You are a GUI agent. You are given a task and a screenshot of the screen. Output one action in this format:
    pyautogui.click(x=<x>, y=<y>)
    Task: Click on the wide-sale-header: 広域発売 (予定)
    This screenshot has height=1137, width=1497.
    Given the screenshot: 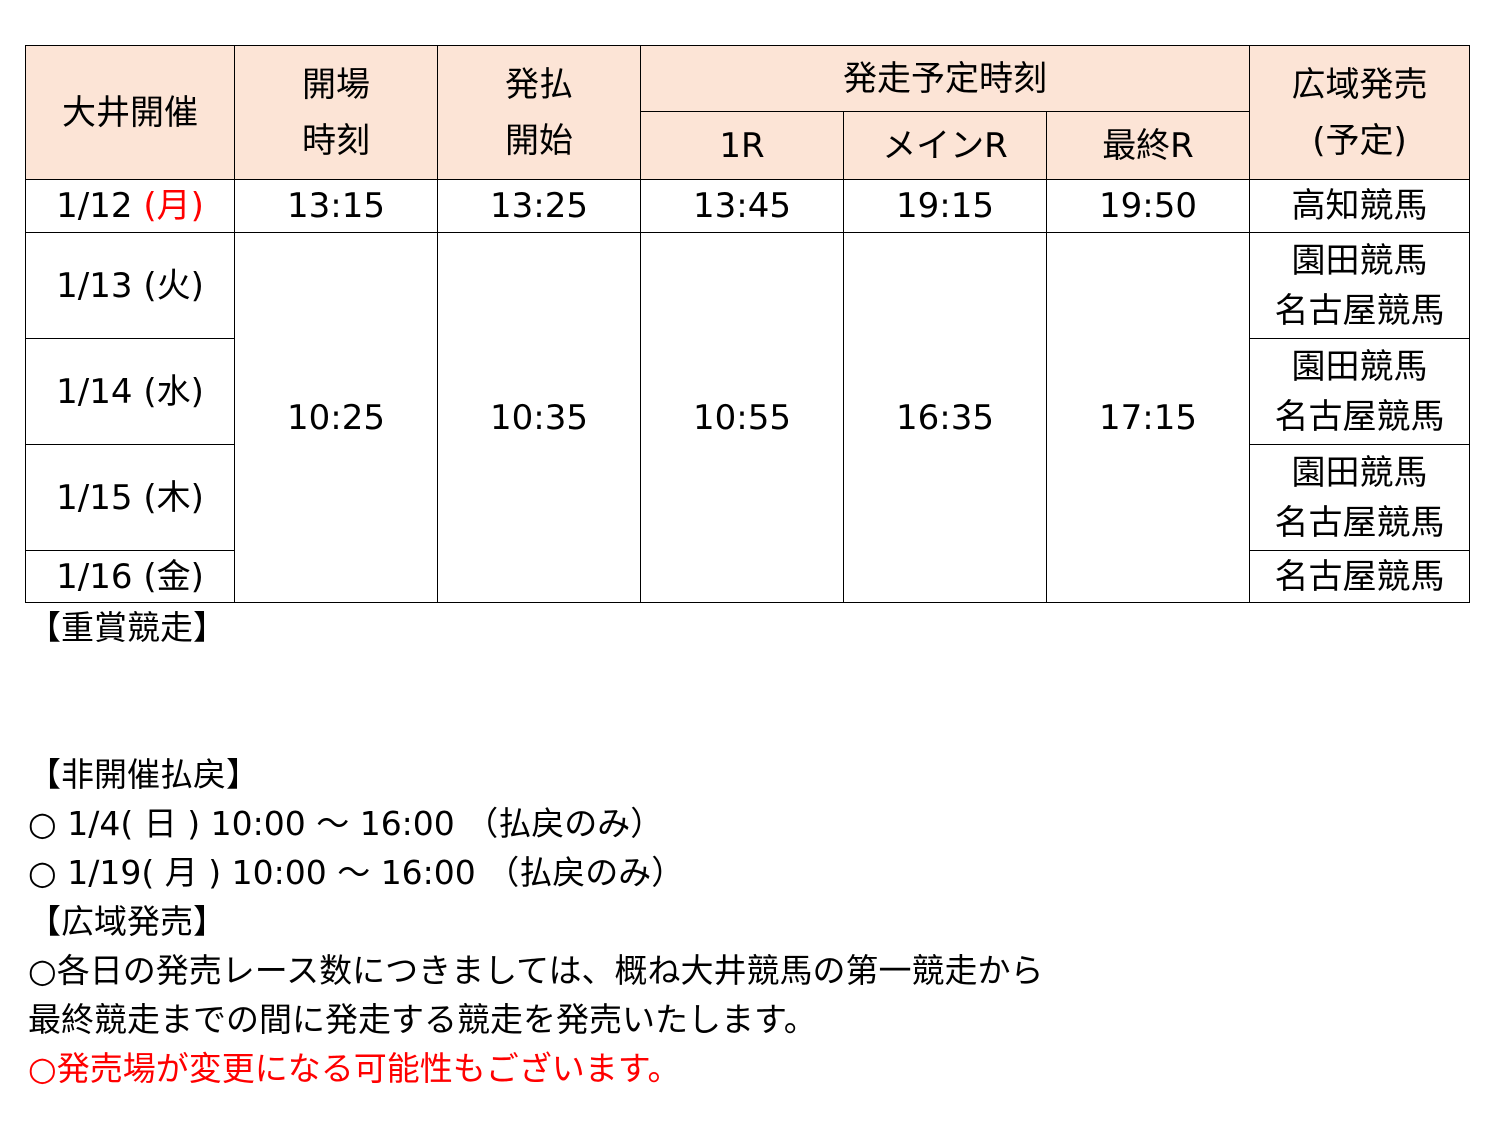 What is the action you would take?
    pyautogui.click(x=1359, y=112)
    